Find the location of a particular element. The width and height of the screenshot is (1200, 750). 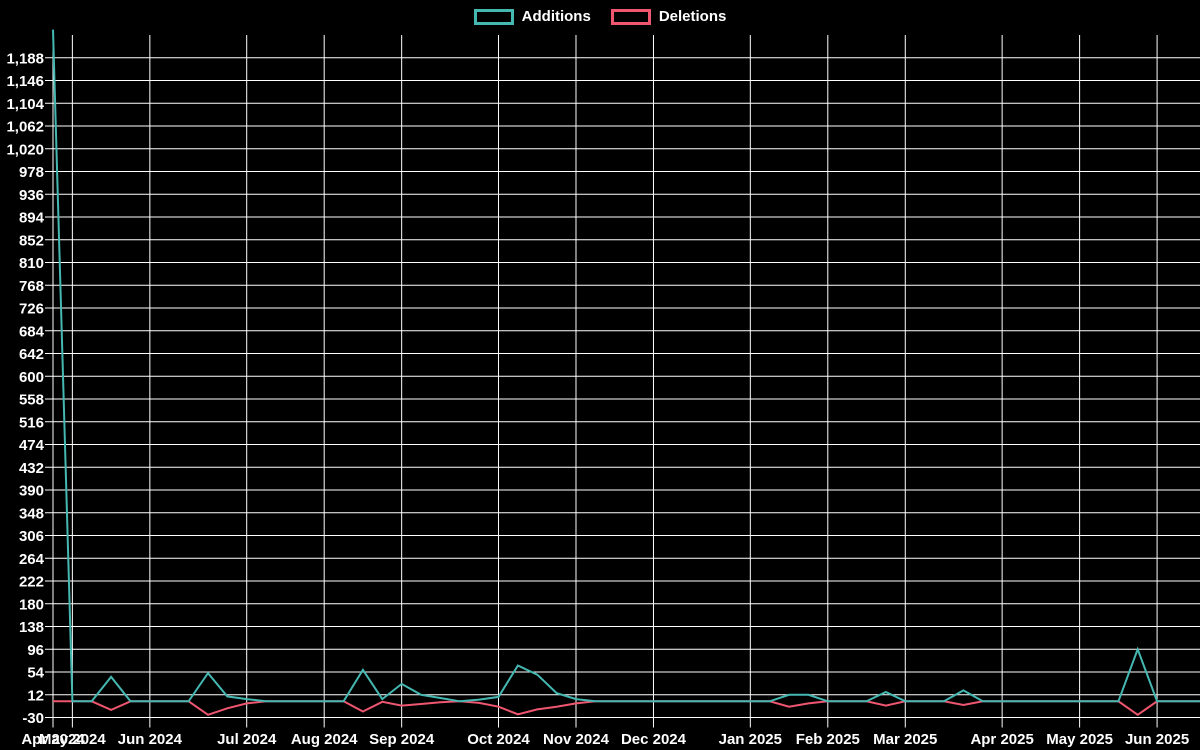

y-tick-label: 1,020 is located at coordinates (25, 149).